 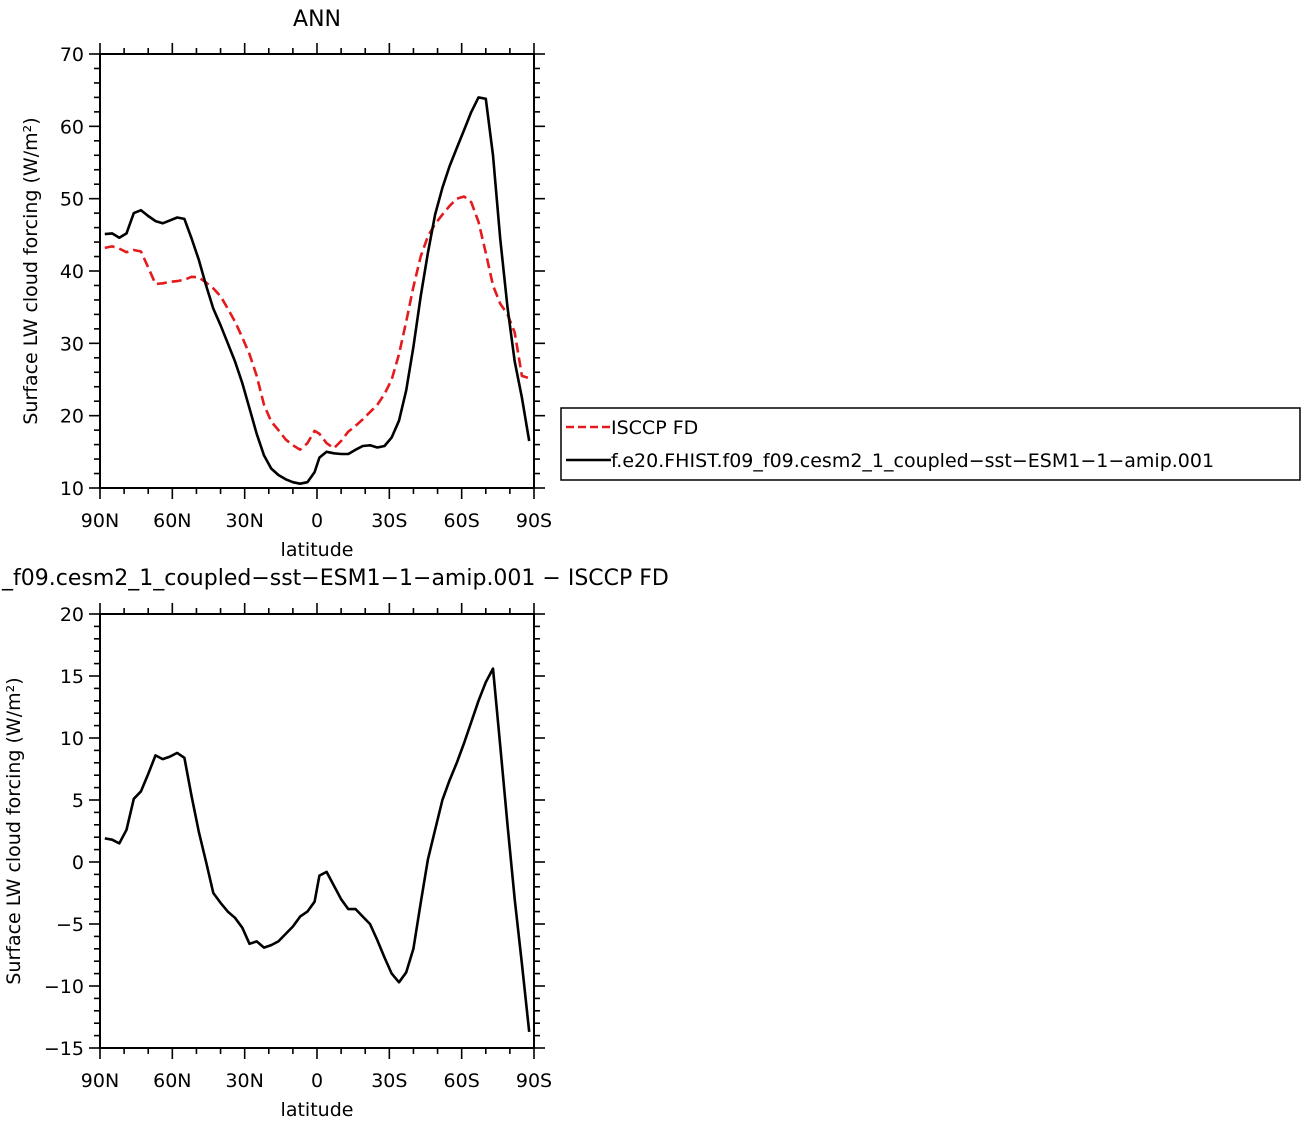 I want to click on panel2-lines, so click(x=317, y=850).